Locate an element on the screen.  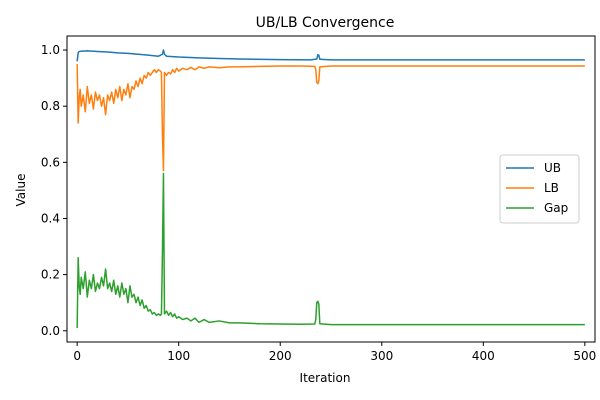
x-tick-label: 200 is located at coordinates (280, 356).